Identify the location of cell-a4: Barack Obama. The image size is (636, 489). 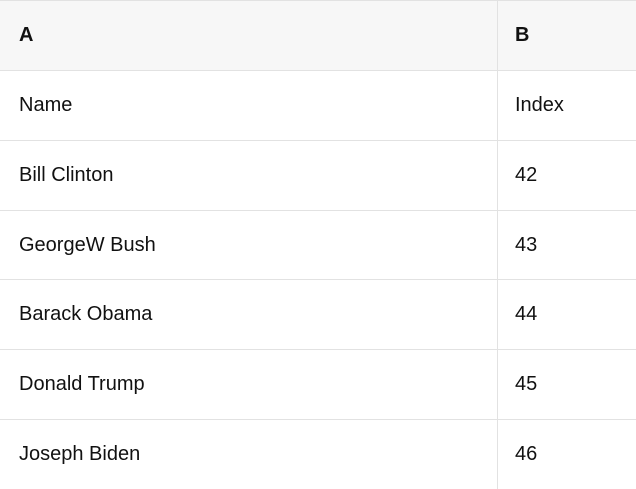
(249, 315).